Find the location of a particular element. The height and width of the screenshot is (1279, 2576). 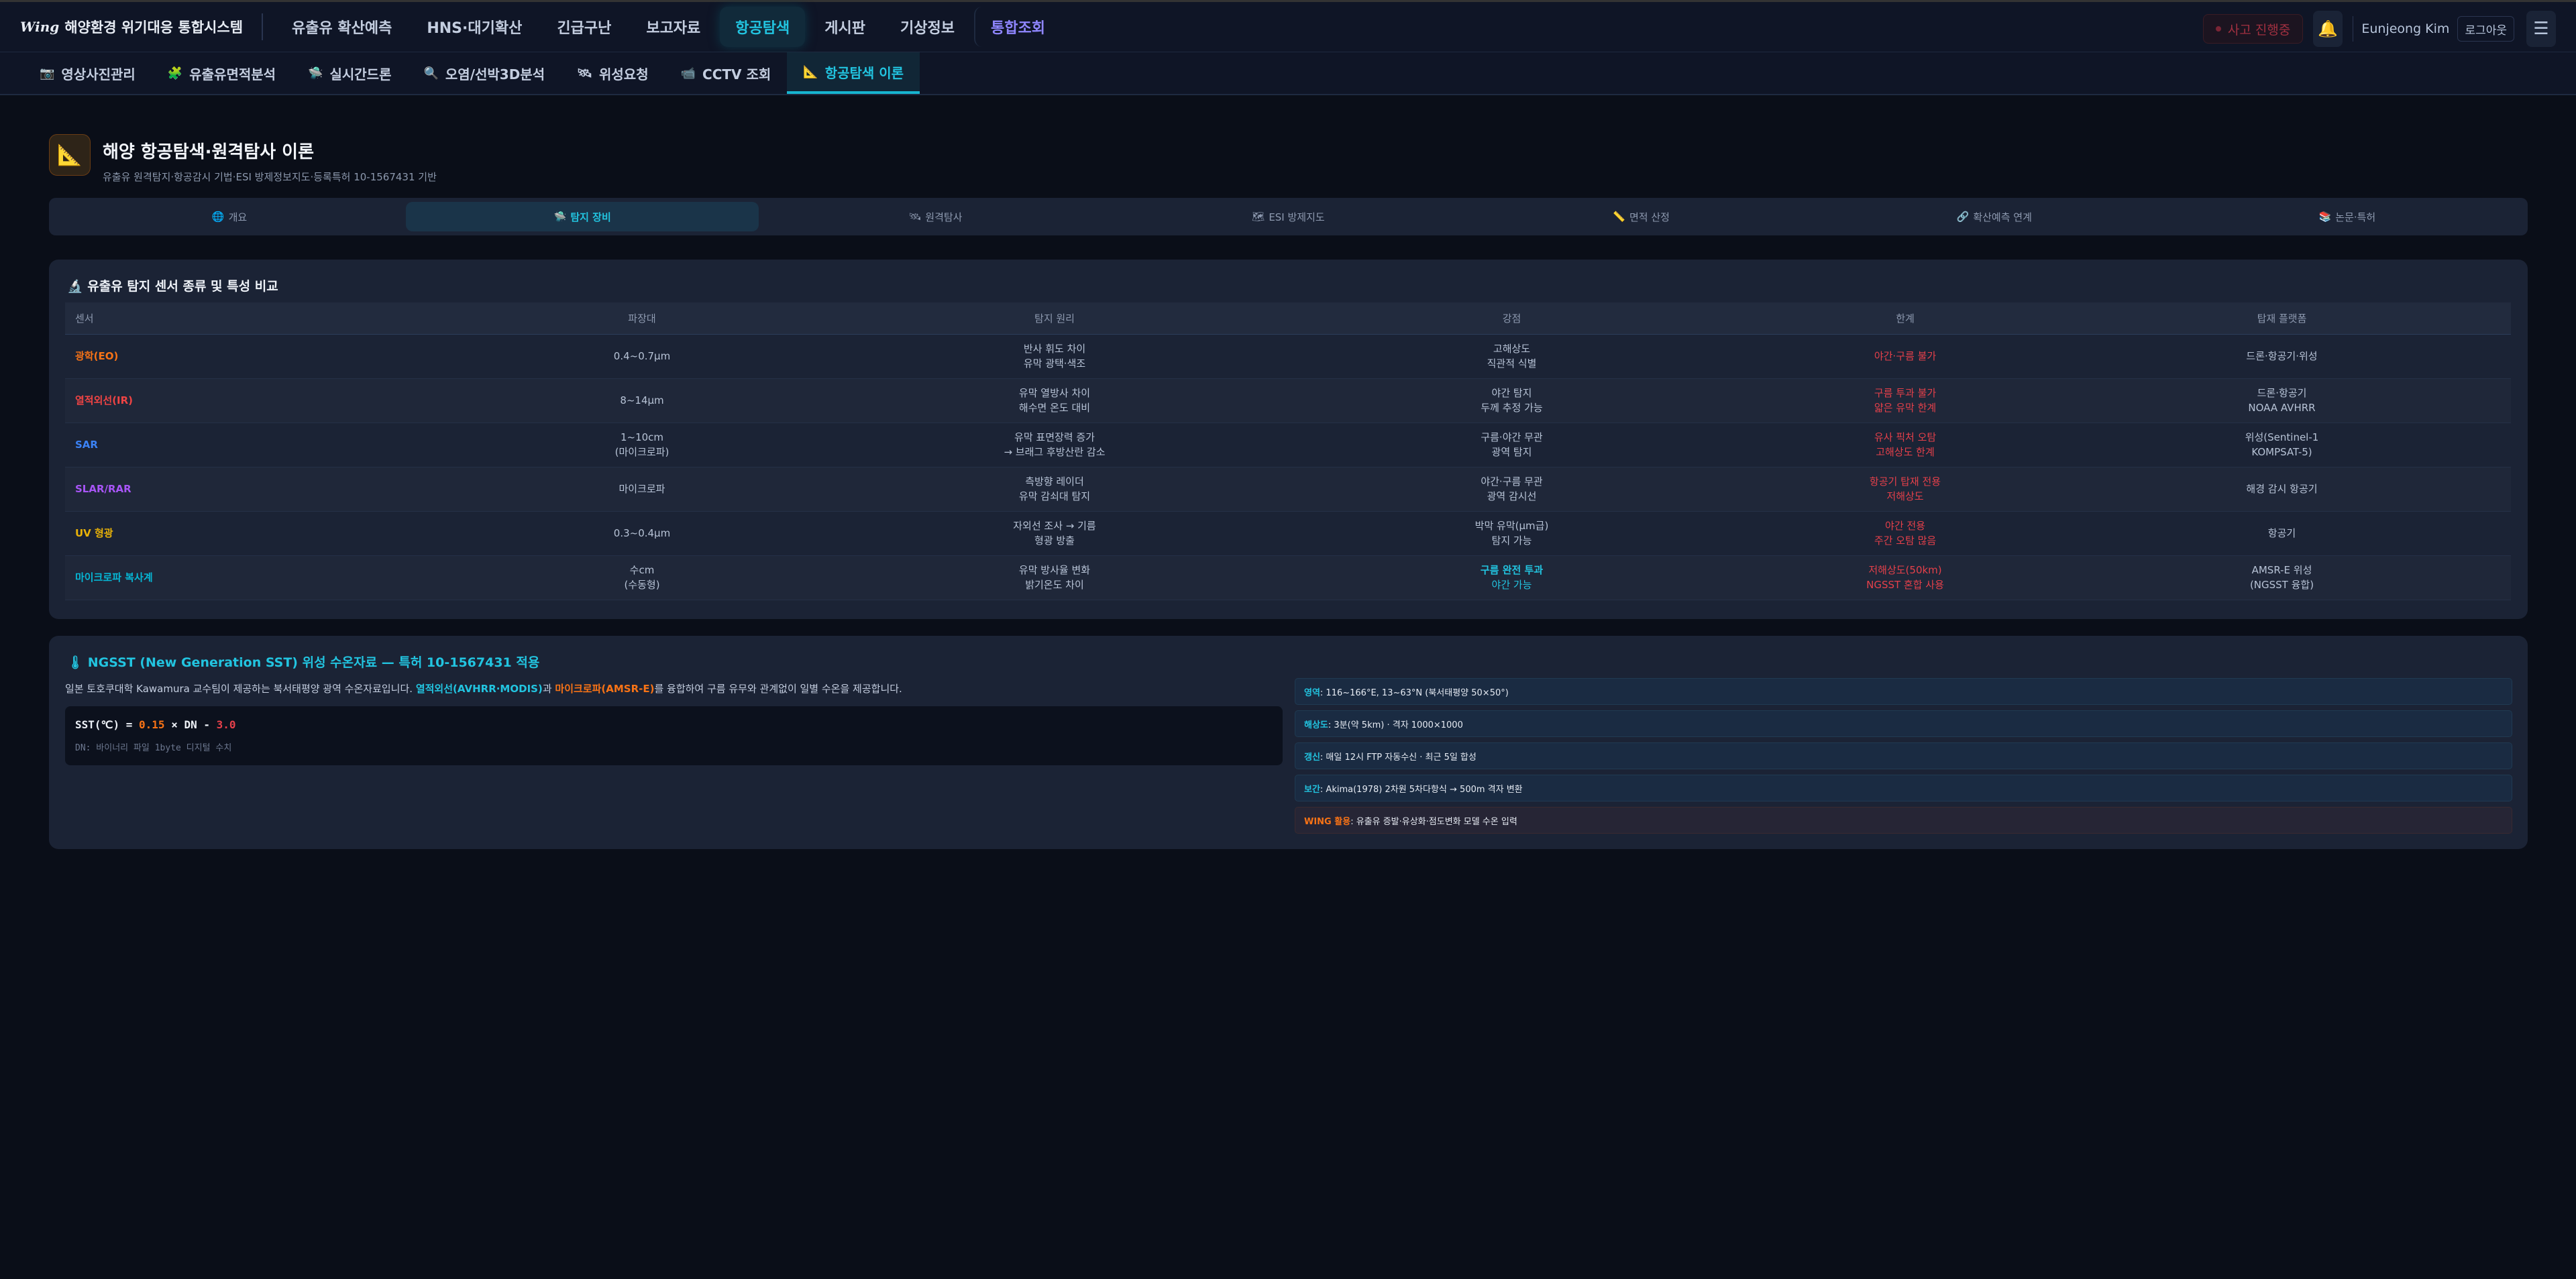

cell-platform: 드론·항공기 NOAA AVHRR is located at coordinates (2282, 400).